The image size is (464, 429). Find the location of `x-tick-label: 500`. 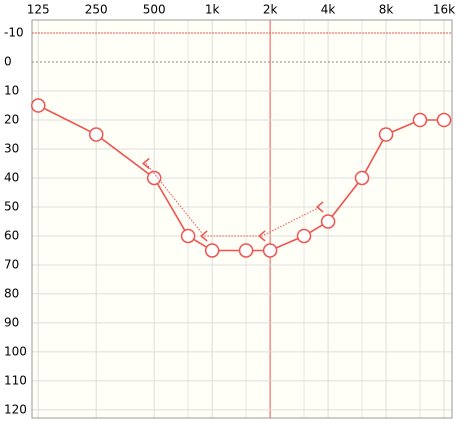

x-tick-label: 500 is located at coordinates (154, 10).